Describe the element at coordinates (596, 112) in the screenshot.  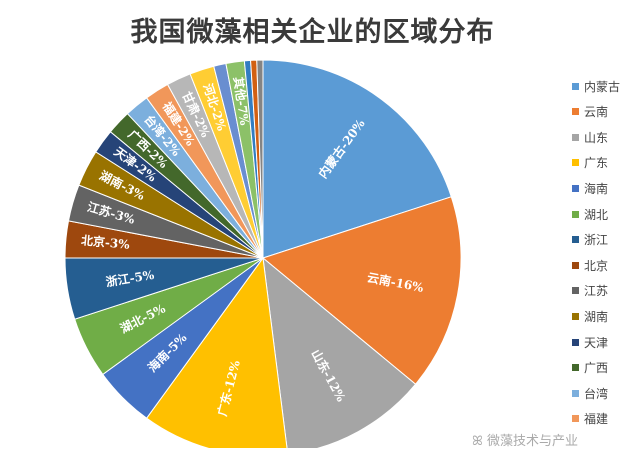
I see `legend-label: 云南` at that location.